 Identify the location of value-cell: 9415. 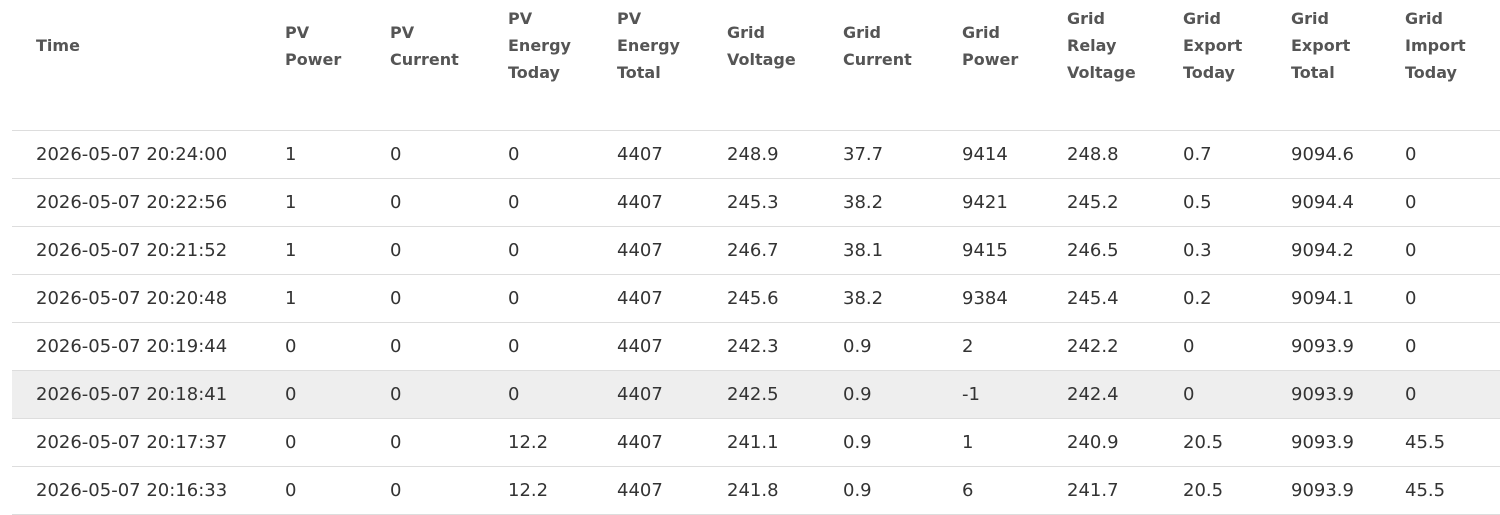
(990, 250).